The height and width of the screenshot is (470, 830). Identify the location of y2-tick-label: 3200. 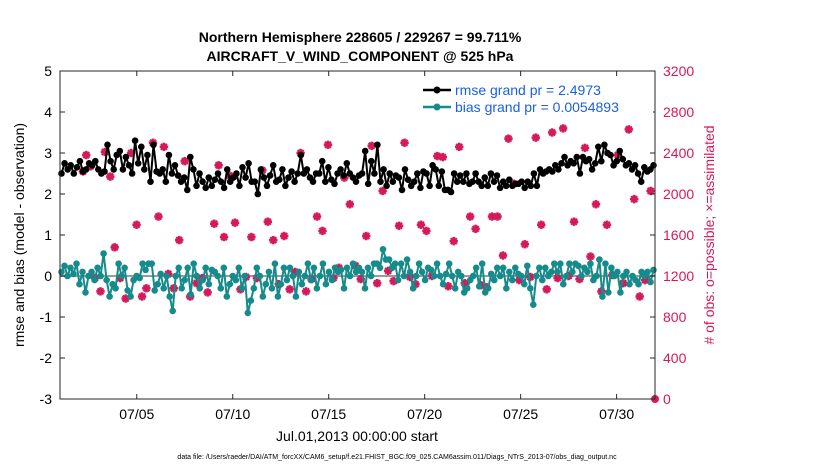
(678, 71).